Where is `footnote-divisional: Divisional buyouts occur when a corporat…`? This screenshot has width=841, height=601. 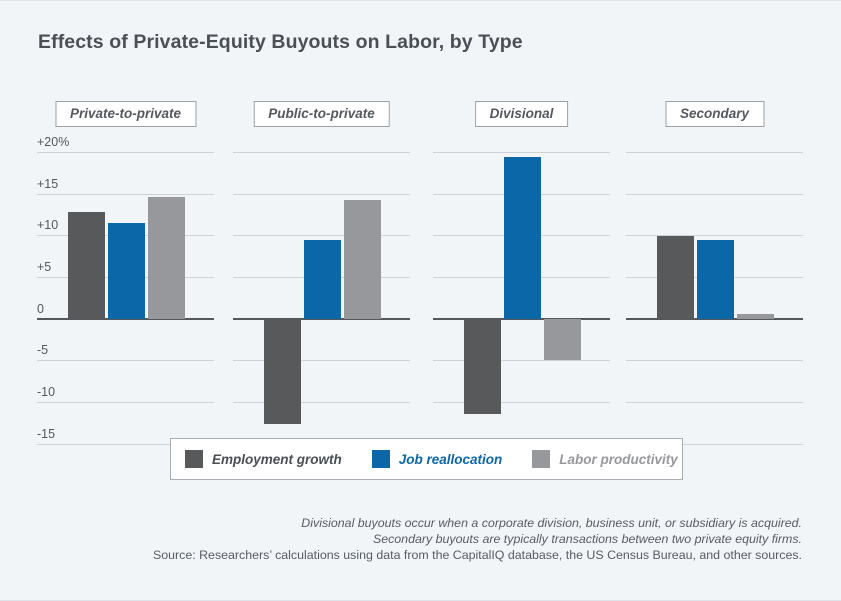 footnote-divisional: Divisional buyouts occur when a corporat… is located at coordinates (551, 523).